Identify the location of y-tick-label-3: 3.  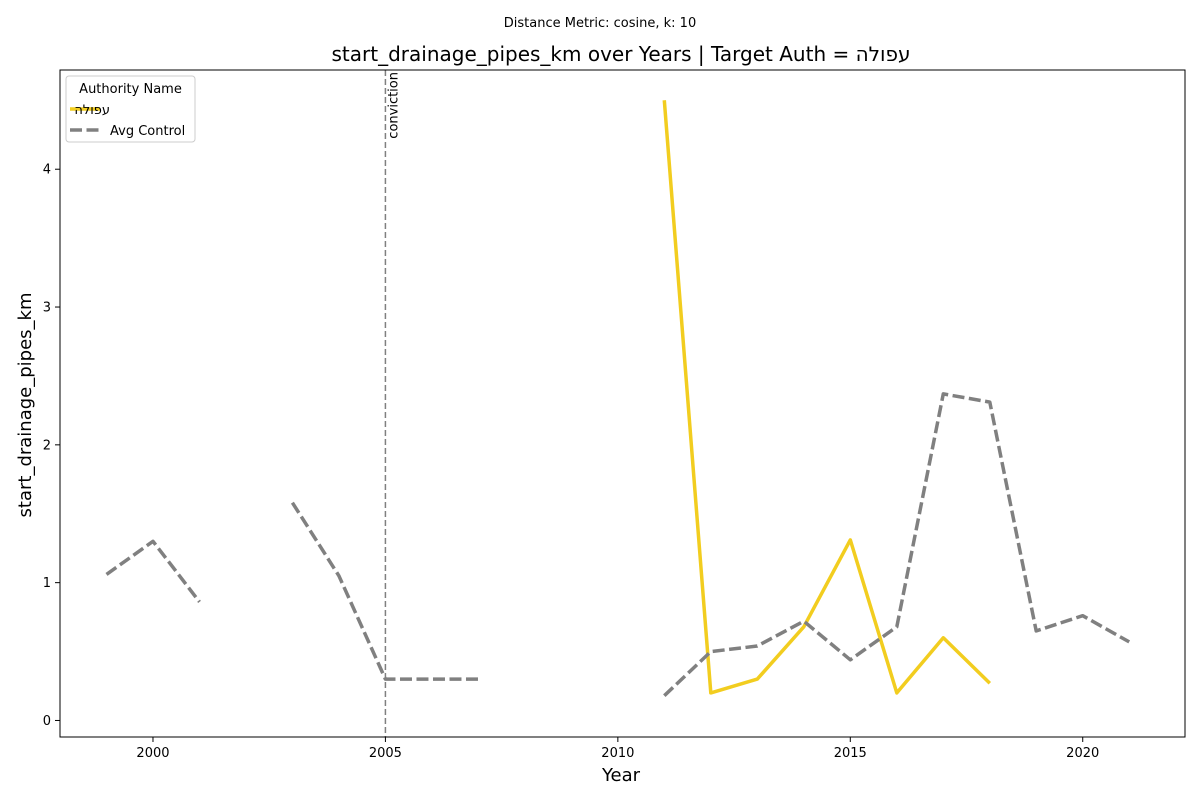
(47, 308).